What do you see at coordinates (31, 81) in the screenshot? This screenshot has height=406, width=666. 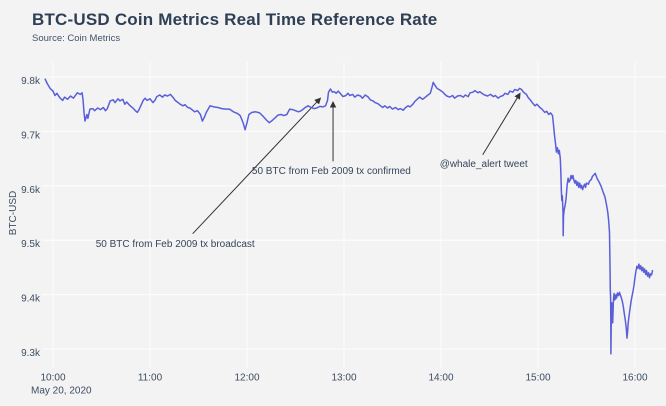 I see `y-tick-label: 9.8k` at bounding box center [31, 81].